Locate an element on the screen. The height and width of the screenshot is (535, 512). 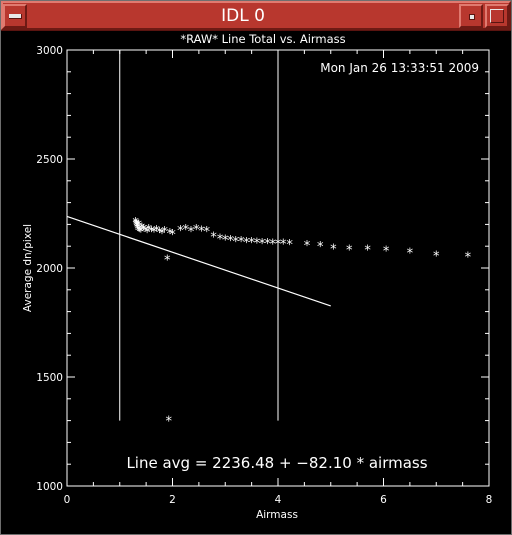
window-menu-icon is located at coordinates (15, 16).